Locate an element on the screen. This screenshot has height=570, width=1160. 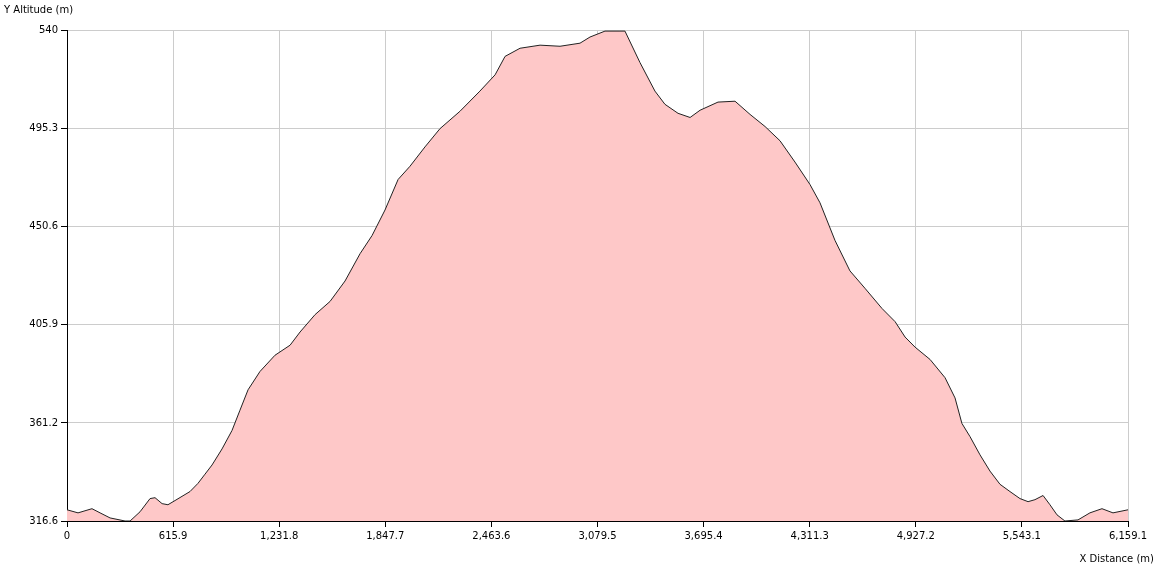
x-tick-label: 615.9 is located at coordinates (173, 535).